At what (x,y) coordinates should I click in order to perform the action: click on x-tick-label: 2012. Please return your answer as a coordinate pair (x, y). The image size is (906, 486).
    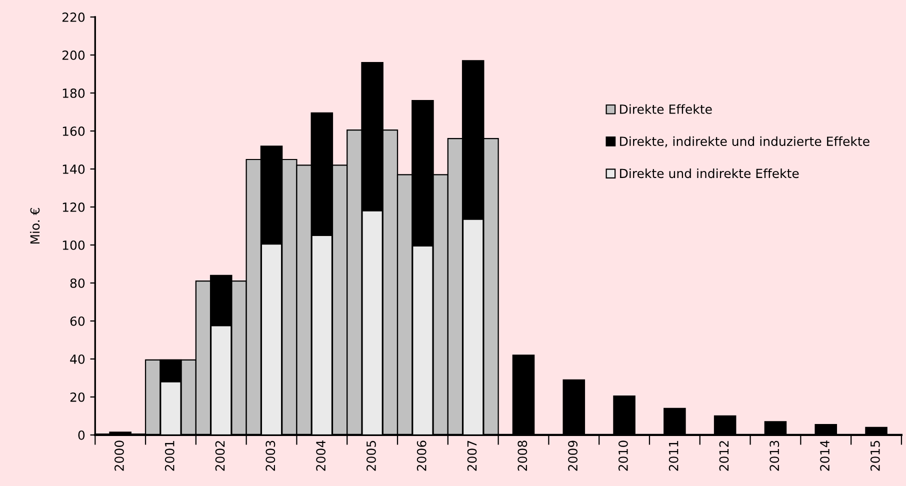
    Looking at the image, I should click on (724, 456).